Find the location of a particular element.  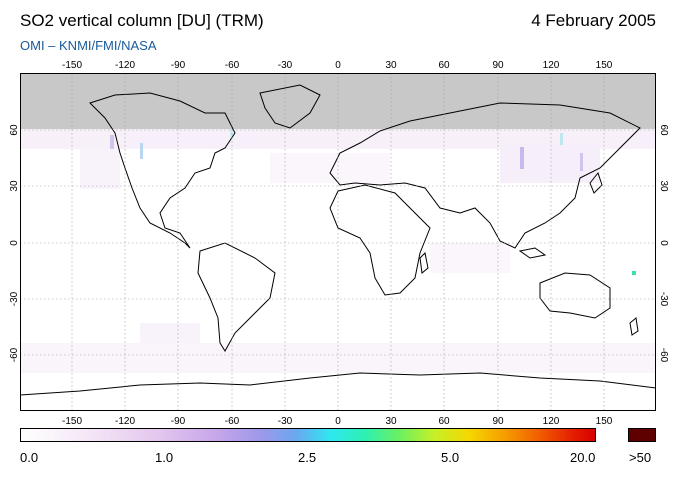

map-title: SO2 vertical column [DU] (TRM) is located at coordinates (142, 20).